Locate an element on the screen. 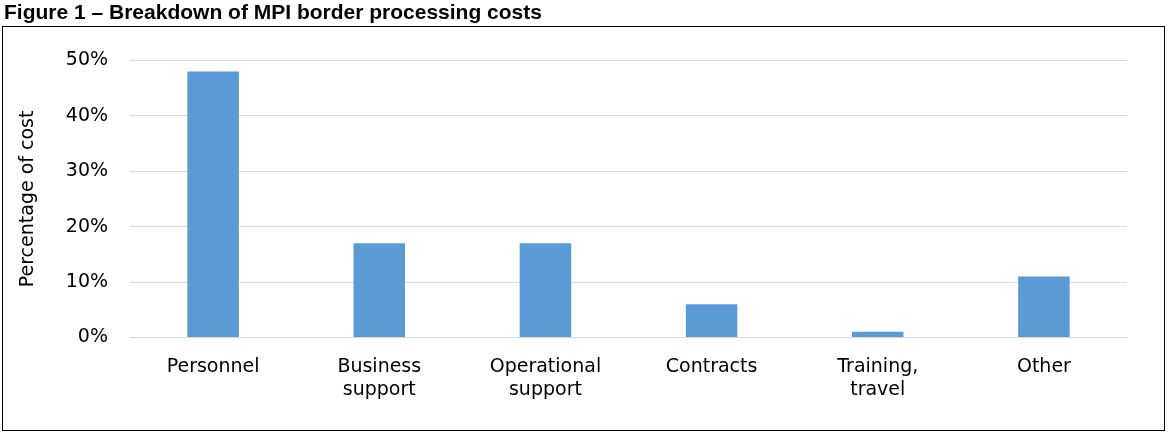 Image resolution: width=1169 pixels, height=433 pixels. y-tick-label: 0% is located at coordinates (93, 335).